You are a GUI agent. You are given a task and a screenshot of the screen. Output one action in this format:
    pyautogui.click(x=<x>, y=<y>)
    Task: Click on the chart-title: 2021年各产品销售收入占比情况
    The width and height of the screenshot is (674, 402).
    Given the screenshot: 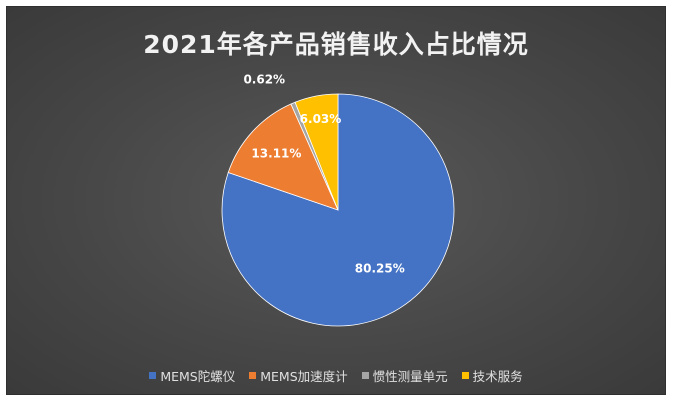 What is the action you would take?
    pyautogui.click(x=336, y=44)
    